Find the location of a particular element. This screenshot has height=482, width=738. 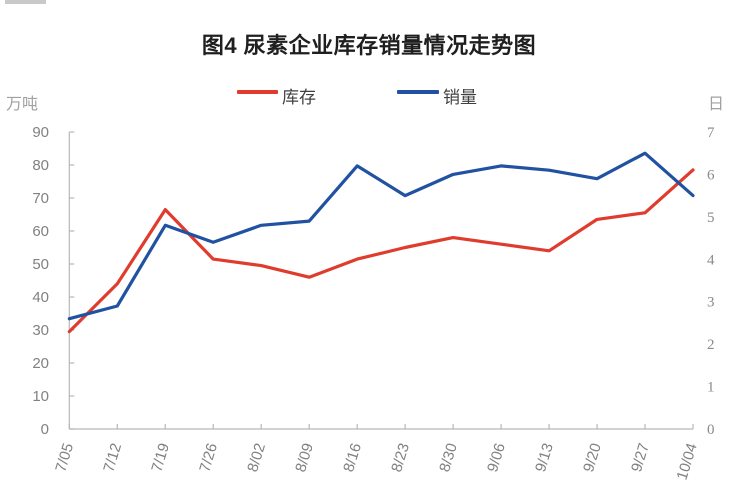

x-axis-tick-label: 8/30 is located at coordinates (448, 457).